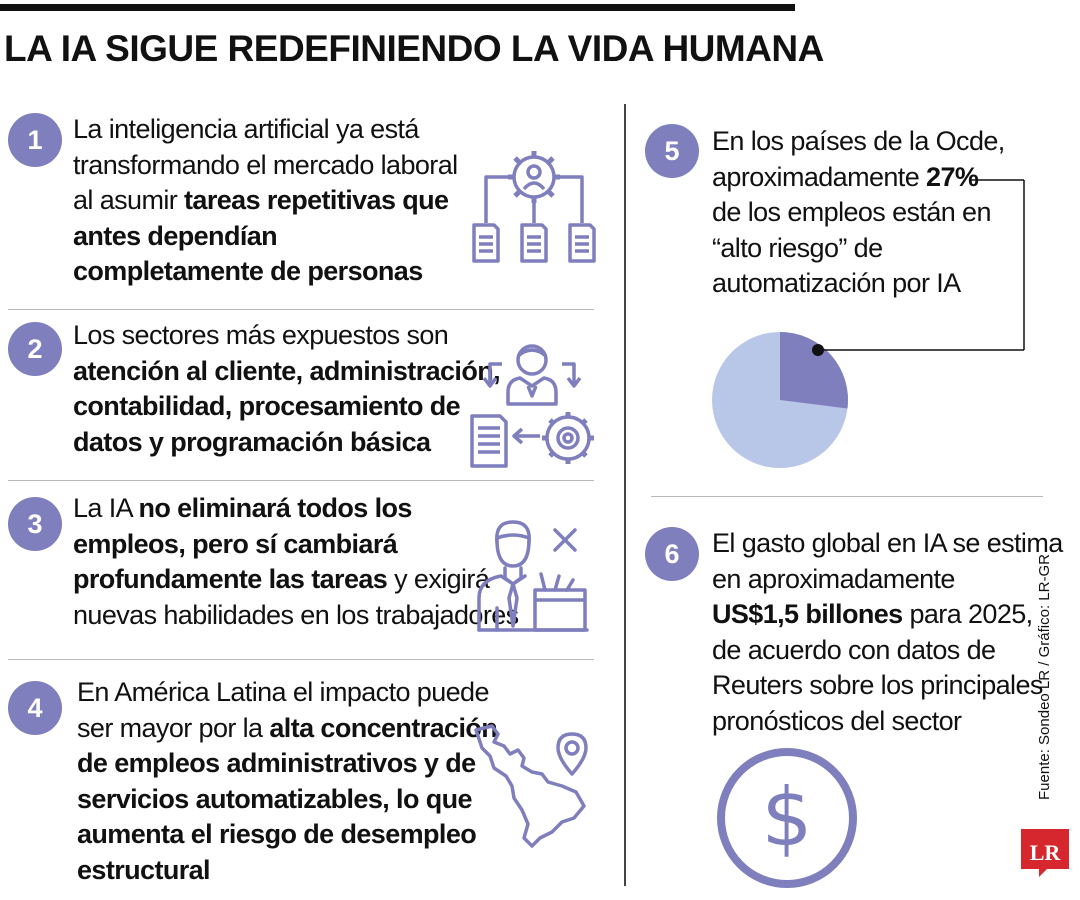  Describe the element at coordinates (248, 271) in the screenshot. I see `bold-text: completamente de personas` at that location.